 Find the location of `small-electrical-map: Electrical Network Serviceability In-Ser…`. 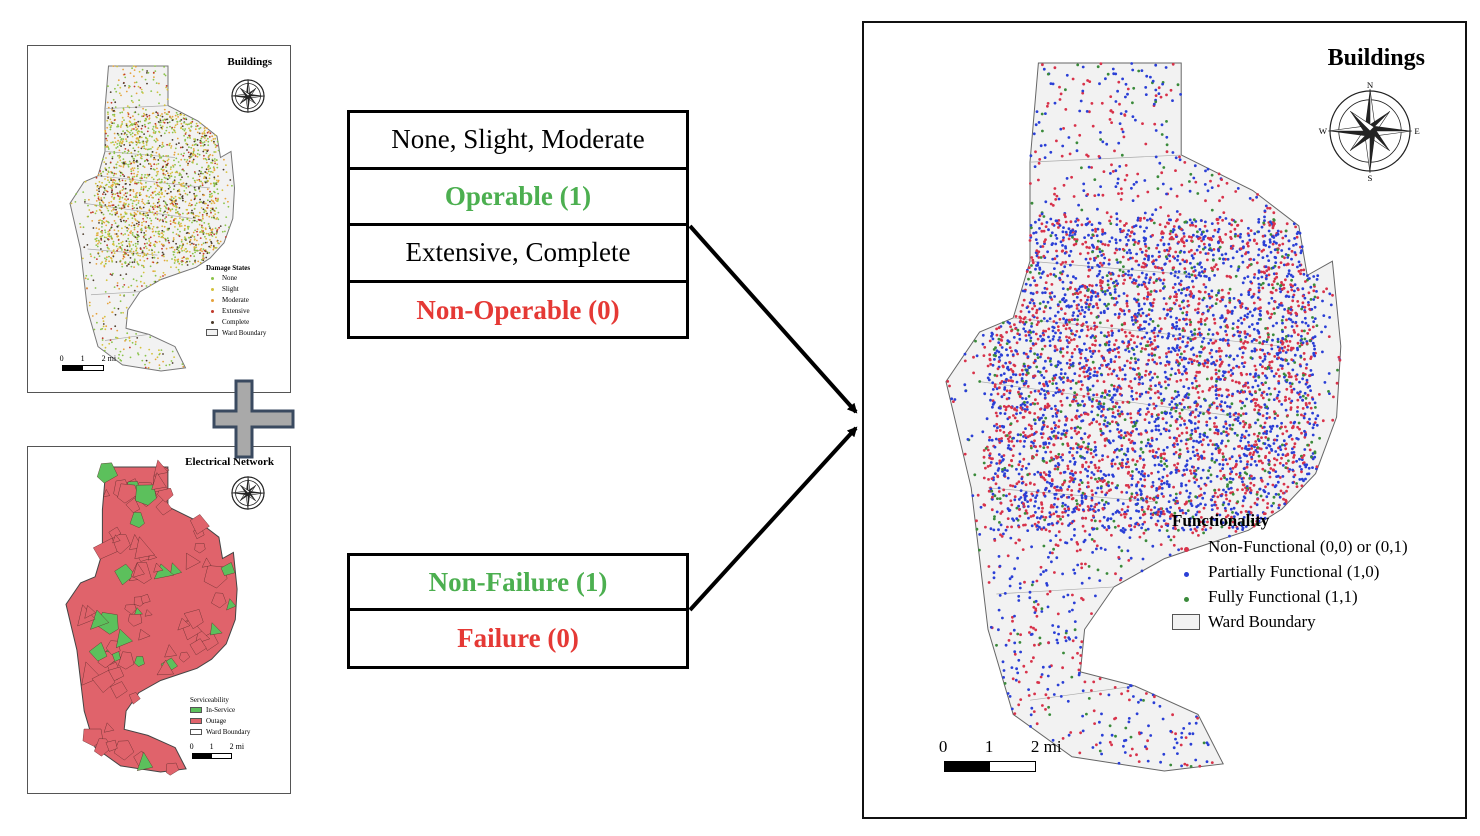

small-electrical-map: Electrical Network Serviceability In-Ser… is located at coordinates (159, 620).